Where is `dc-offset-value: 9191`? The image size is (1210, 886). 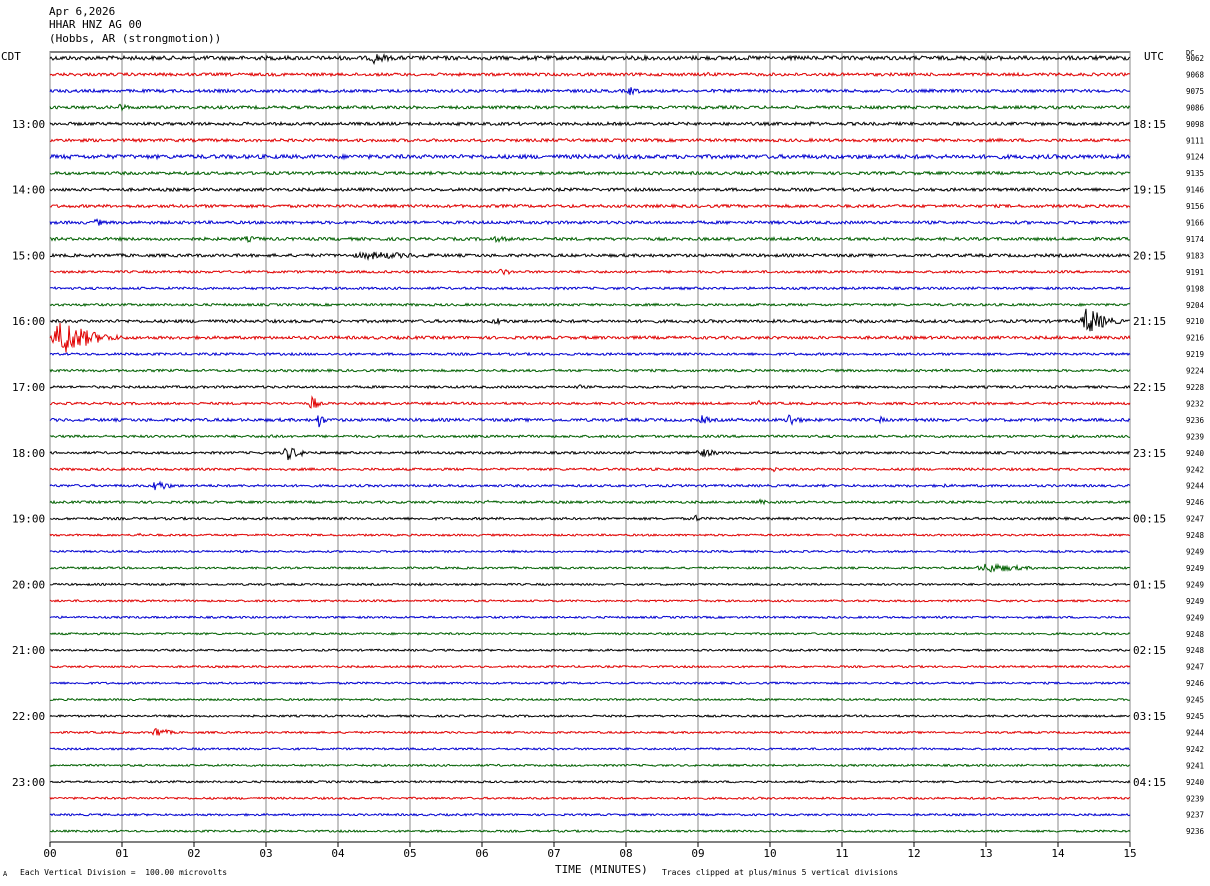
dc-offset-value: 9191 is located at coordinates (1195, 272).